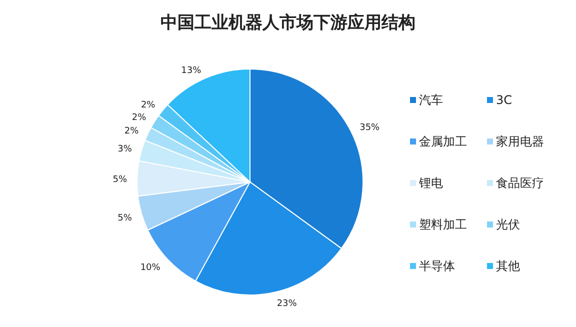  Describe the element at coordinates (504, 100) in the screenshot. I see `legend-label: 3C` at that location.